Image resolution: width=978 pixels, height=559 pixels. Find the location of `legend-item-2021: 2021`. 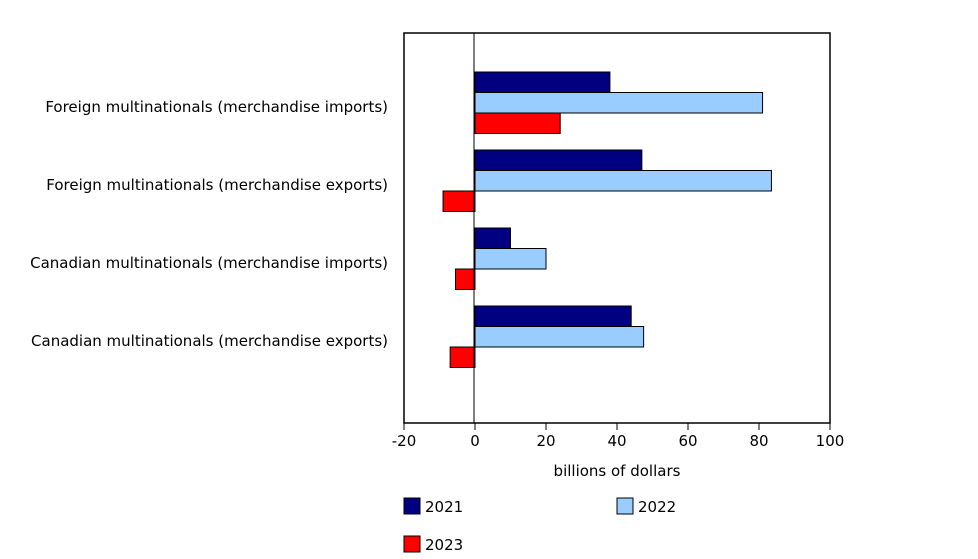

legend-item-2021: 2021 is located at coordinates (433, 506).